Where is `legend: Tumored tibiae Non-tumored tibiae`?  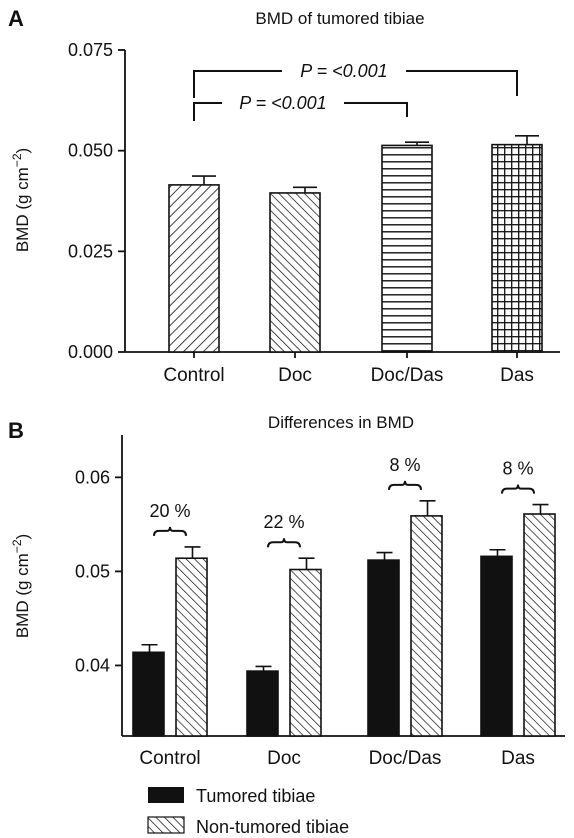
legend: Tumored tibiae Non-tumored tibiae is located at coordinates (248, 811).